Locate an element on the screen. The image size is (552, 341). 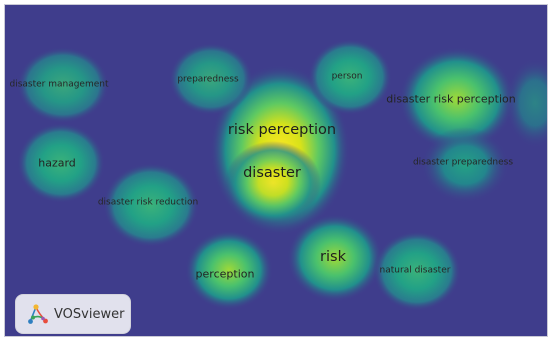
blob-disaster-preparedness is located at coordinates (465, 165).